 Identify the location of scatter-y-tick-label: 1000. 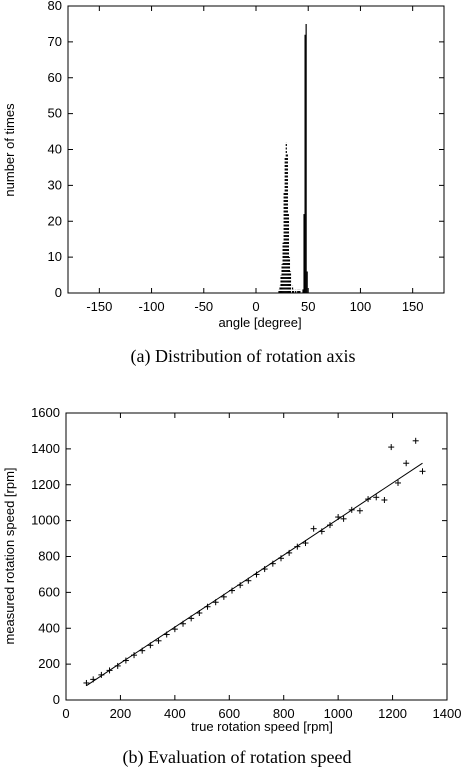
(45, 520).